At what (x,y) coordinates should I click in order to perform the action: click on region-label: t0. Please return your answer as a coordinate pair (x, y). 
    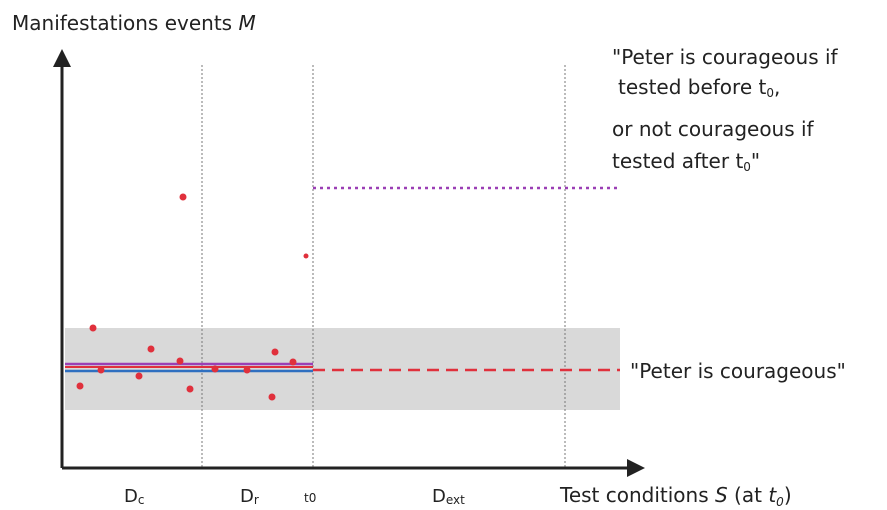
    Looking at the image, I should click on (310, 498).